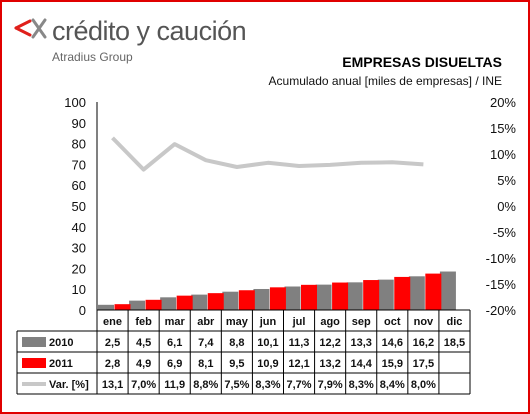 This screenshot has height=414, width=530. Describe the element at coordinates (153, 304) in the screenshot. I see `bar-2011-feb` at that location.